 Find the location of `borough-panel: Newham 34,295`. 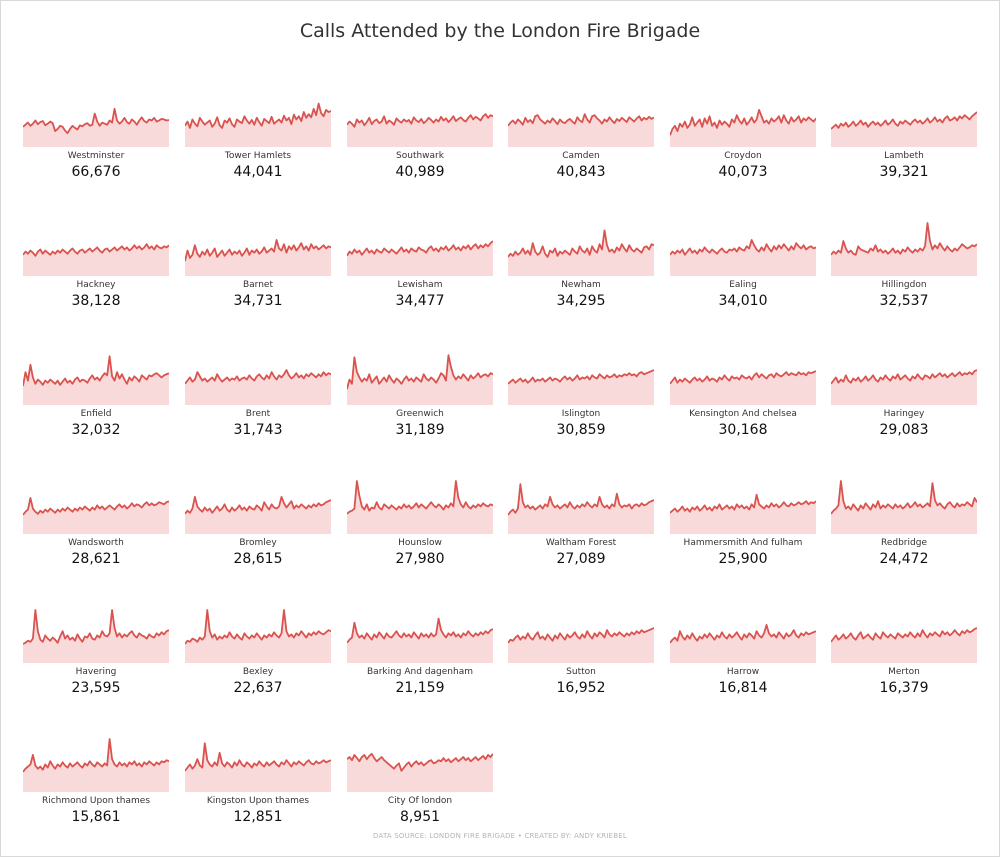

borough-panel: Newham 34,295 is located at coordinates (581, 271).